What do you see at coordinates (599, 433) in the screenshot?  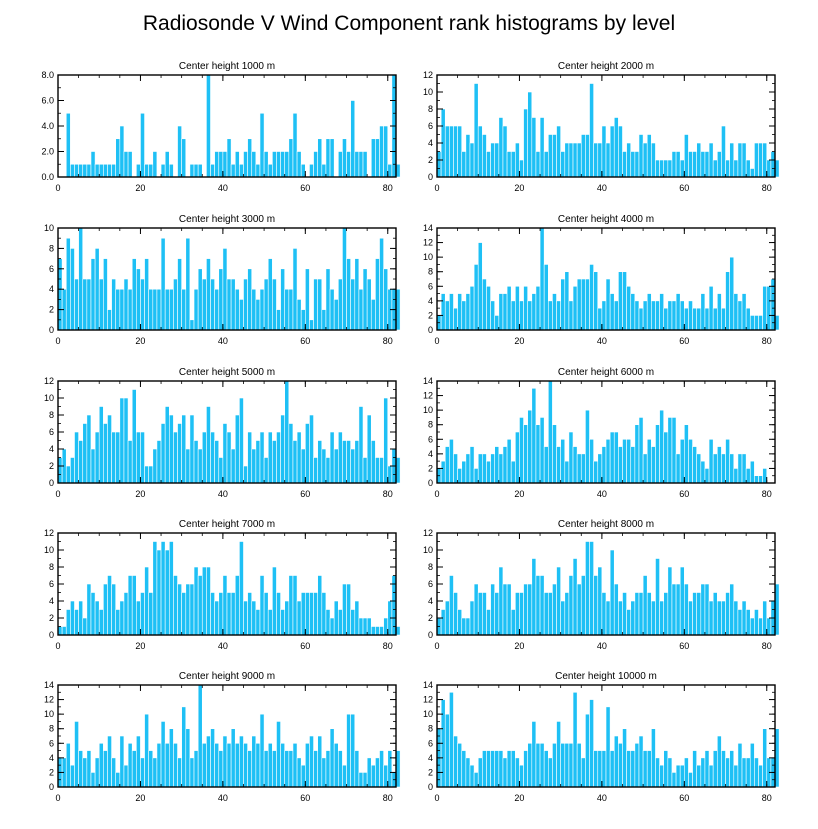 I see `histogram-panel: Center height 6000 m 0 2 4 6 8 10 12 14 0 20 40 60 80` at bounding box center [599, 433].